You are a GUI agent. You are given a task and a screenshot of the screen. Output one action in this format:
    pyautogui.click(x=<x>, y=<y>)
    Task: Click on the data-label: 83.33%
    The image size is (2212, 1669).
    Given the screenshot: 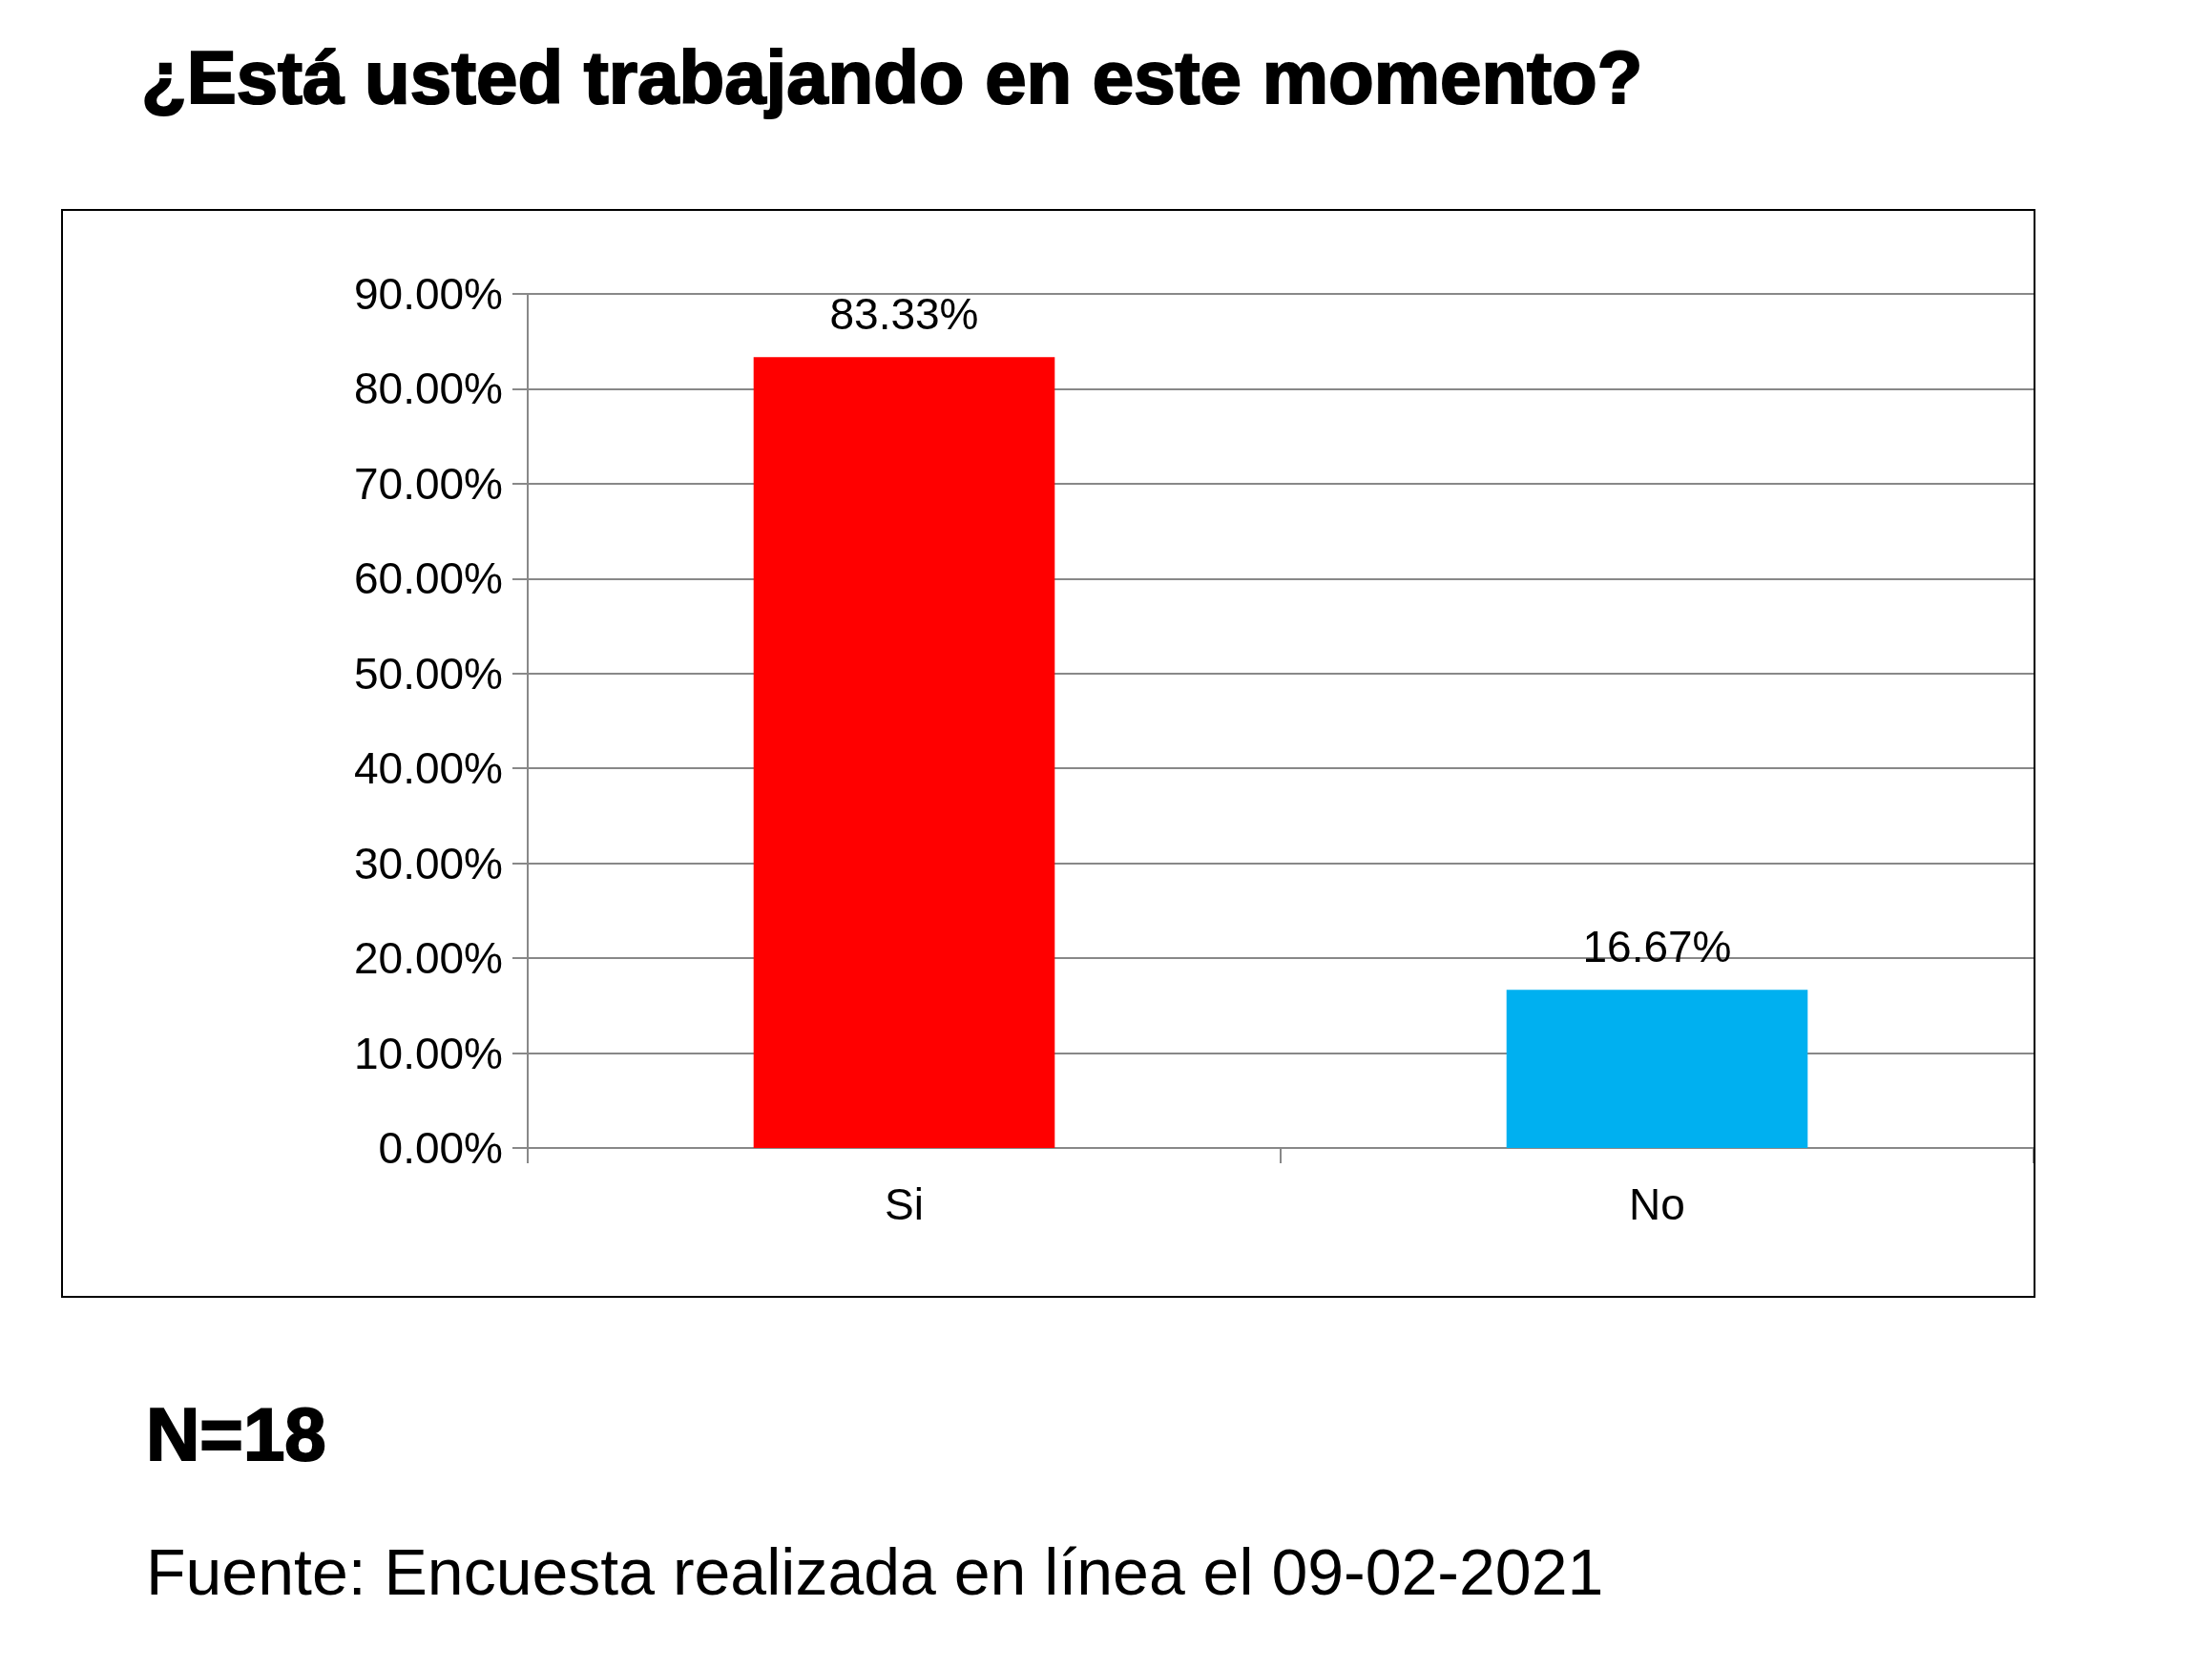 What is the action you would take?
    pyautogui.click(x=904, y=314)
    